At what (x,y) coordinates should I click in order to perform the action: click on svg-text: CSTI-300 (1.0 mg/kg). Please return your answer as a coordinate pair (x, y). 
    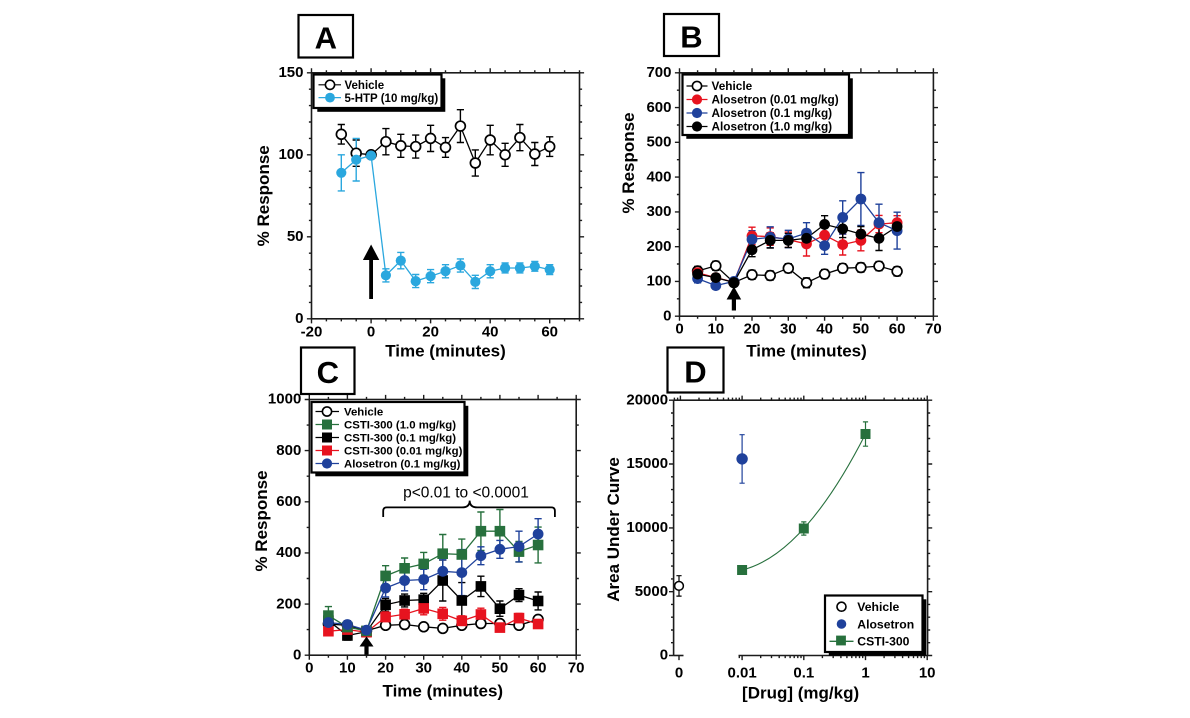
    Looking at the image, I should click on (400, 426).